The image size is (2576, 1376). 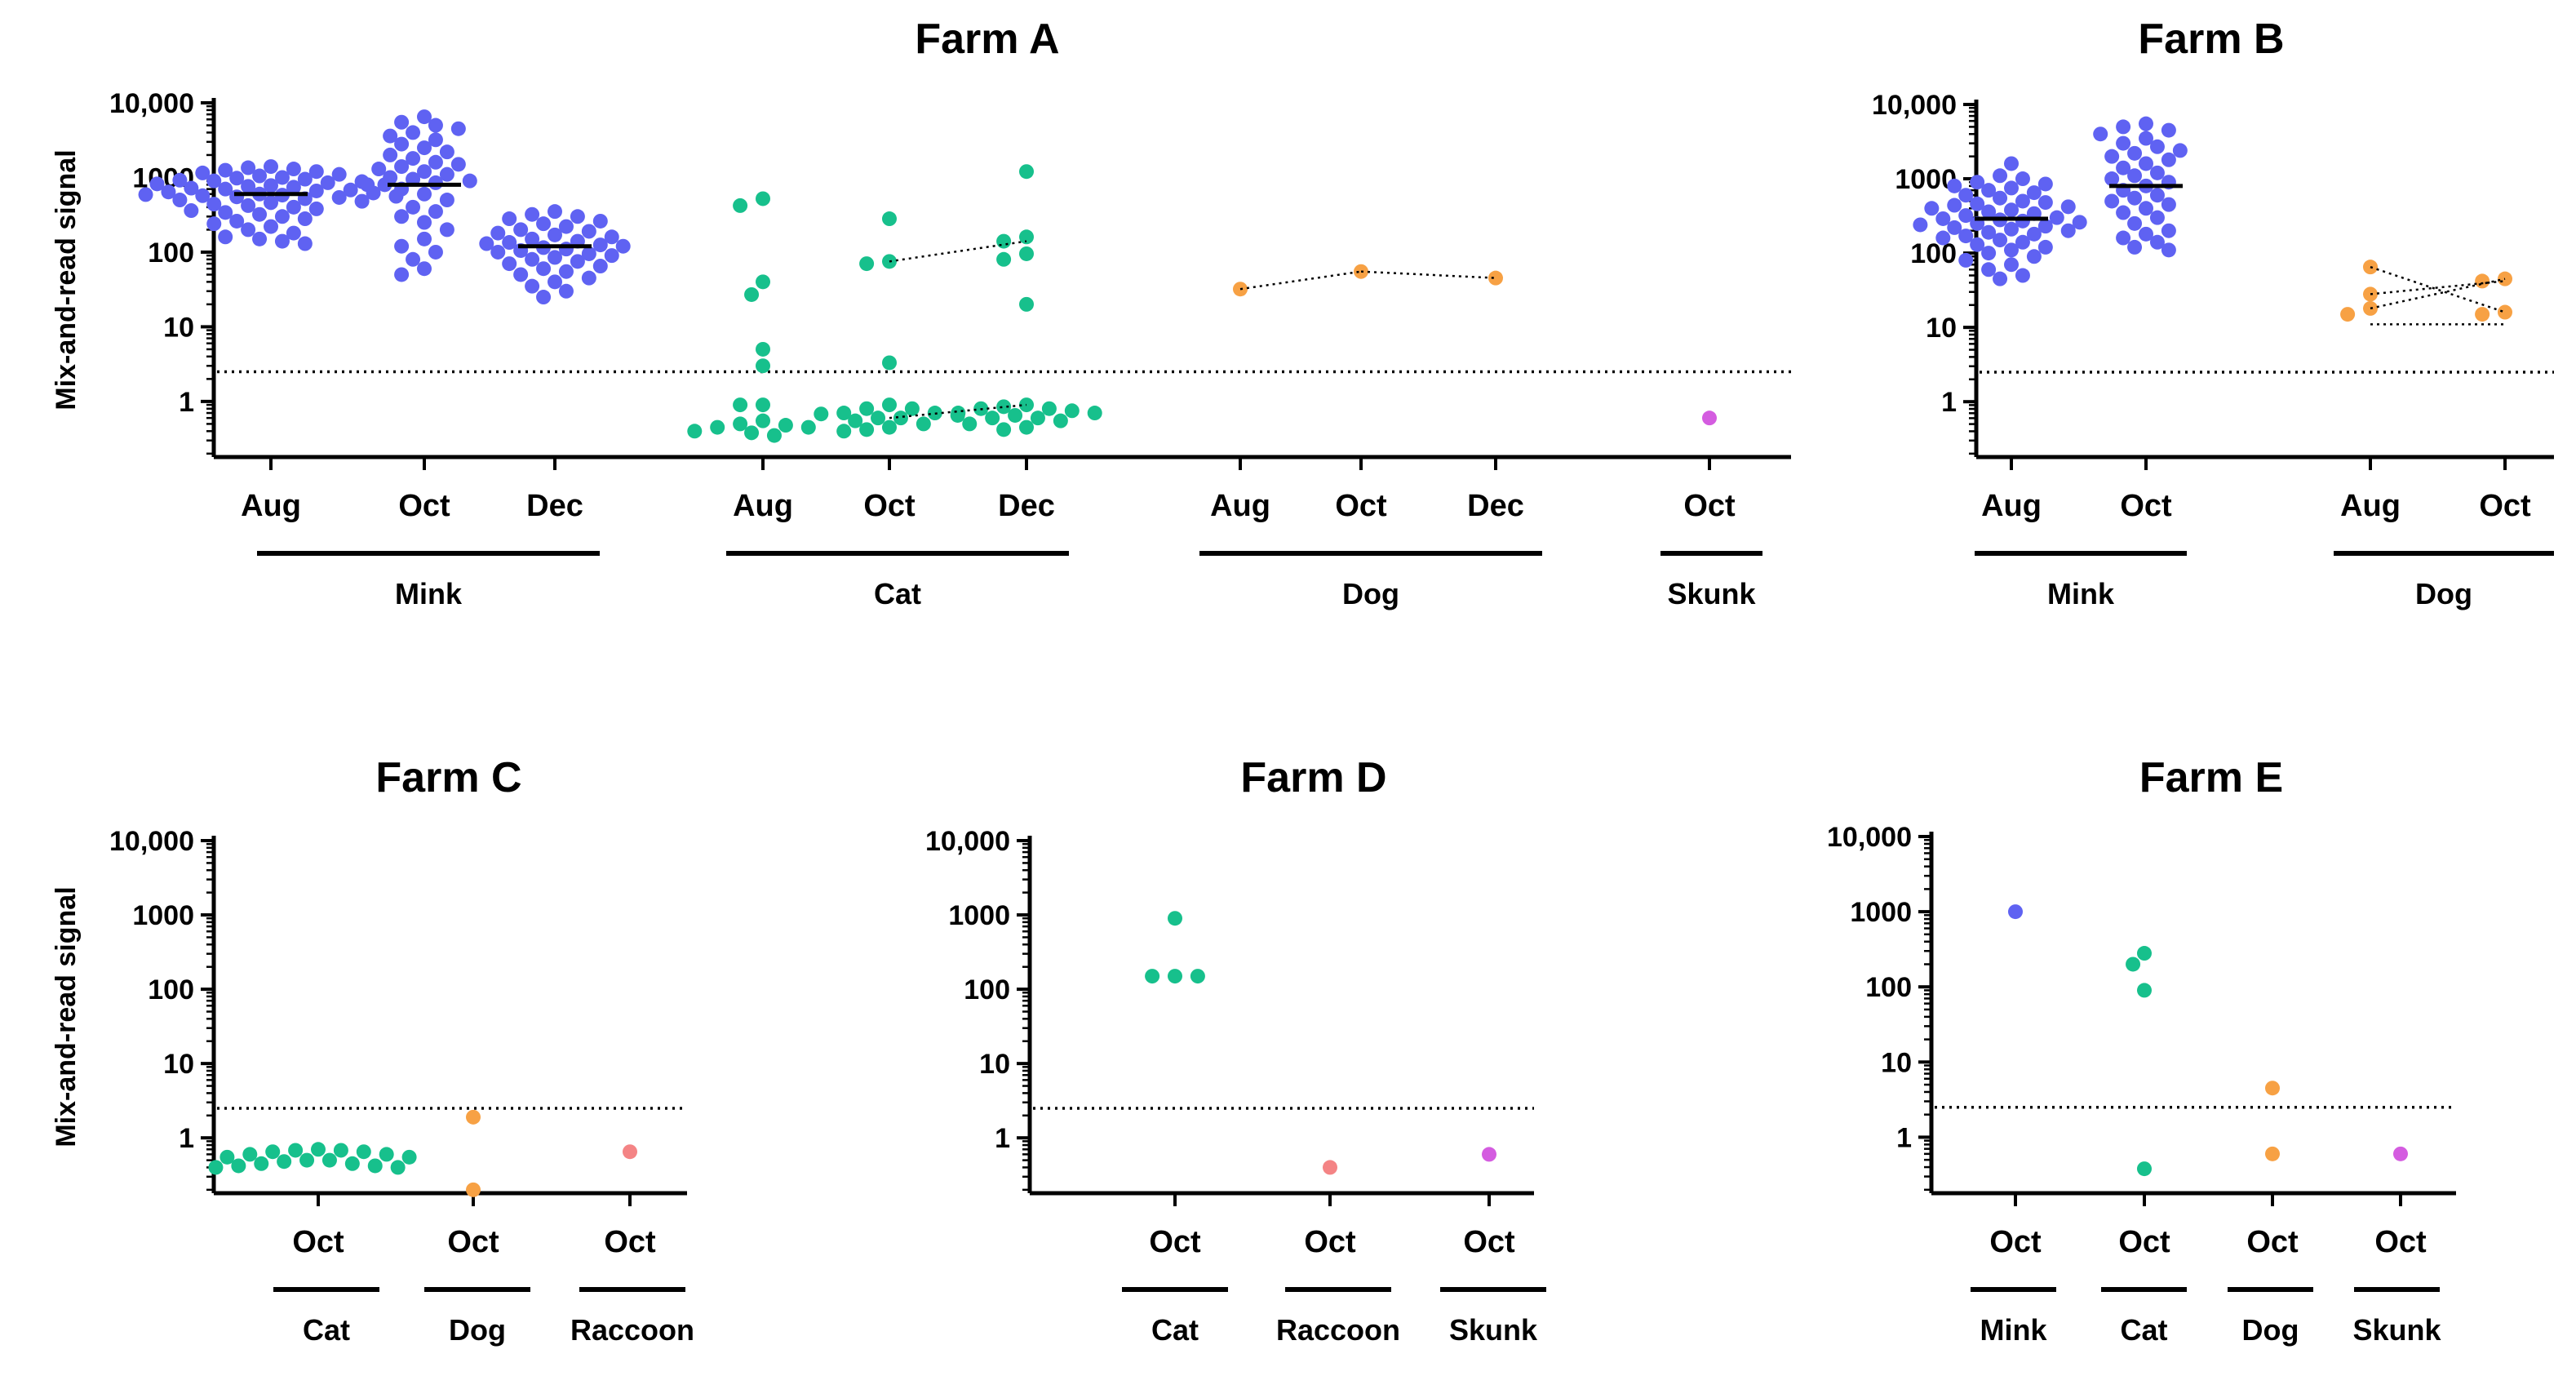 I want to click on chart-title: Farm D, so click(x=1313, y=778).